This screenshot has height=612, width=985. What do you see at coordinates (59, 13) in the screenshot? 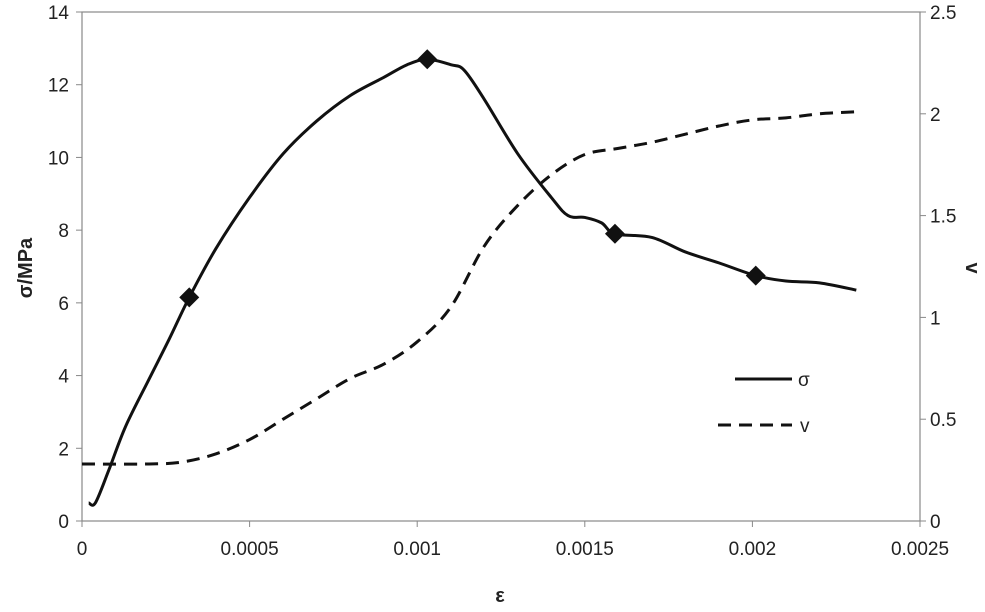
I see `y-tick-label: 14` at bounding box center [59, 13].